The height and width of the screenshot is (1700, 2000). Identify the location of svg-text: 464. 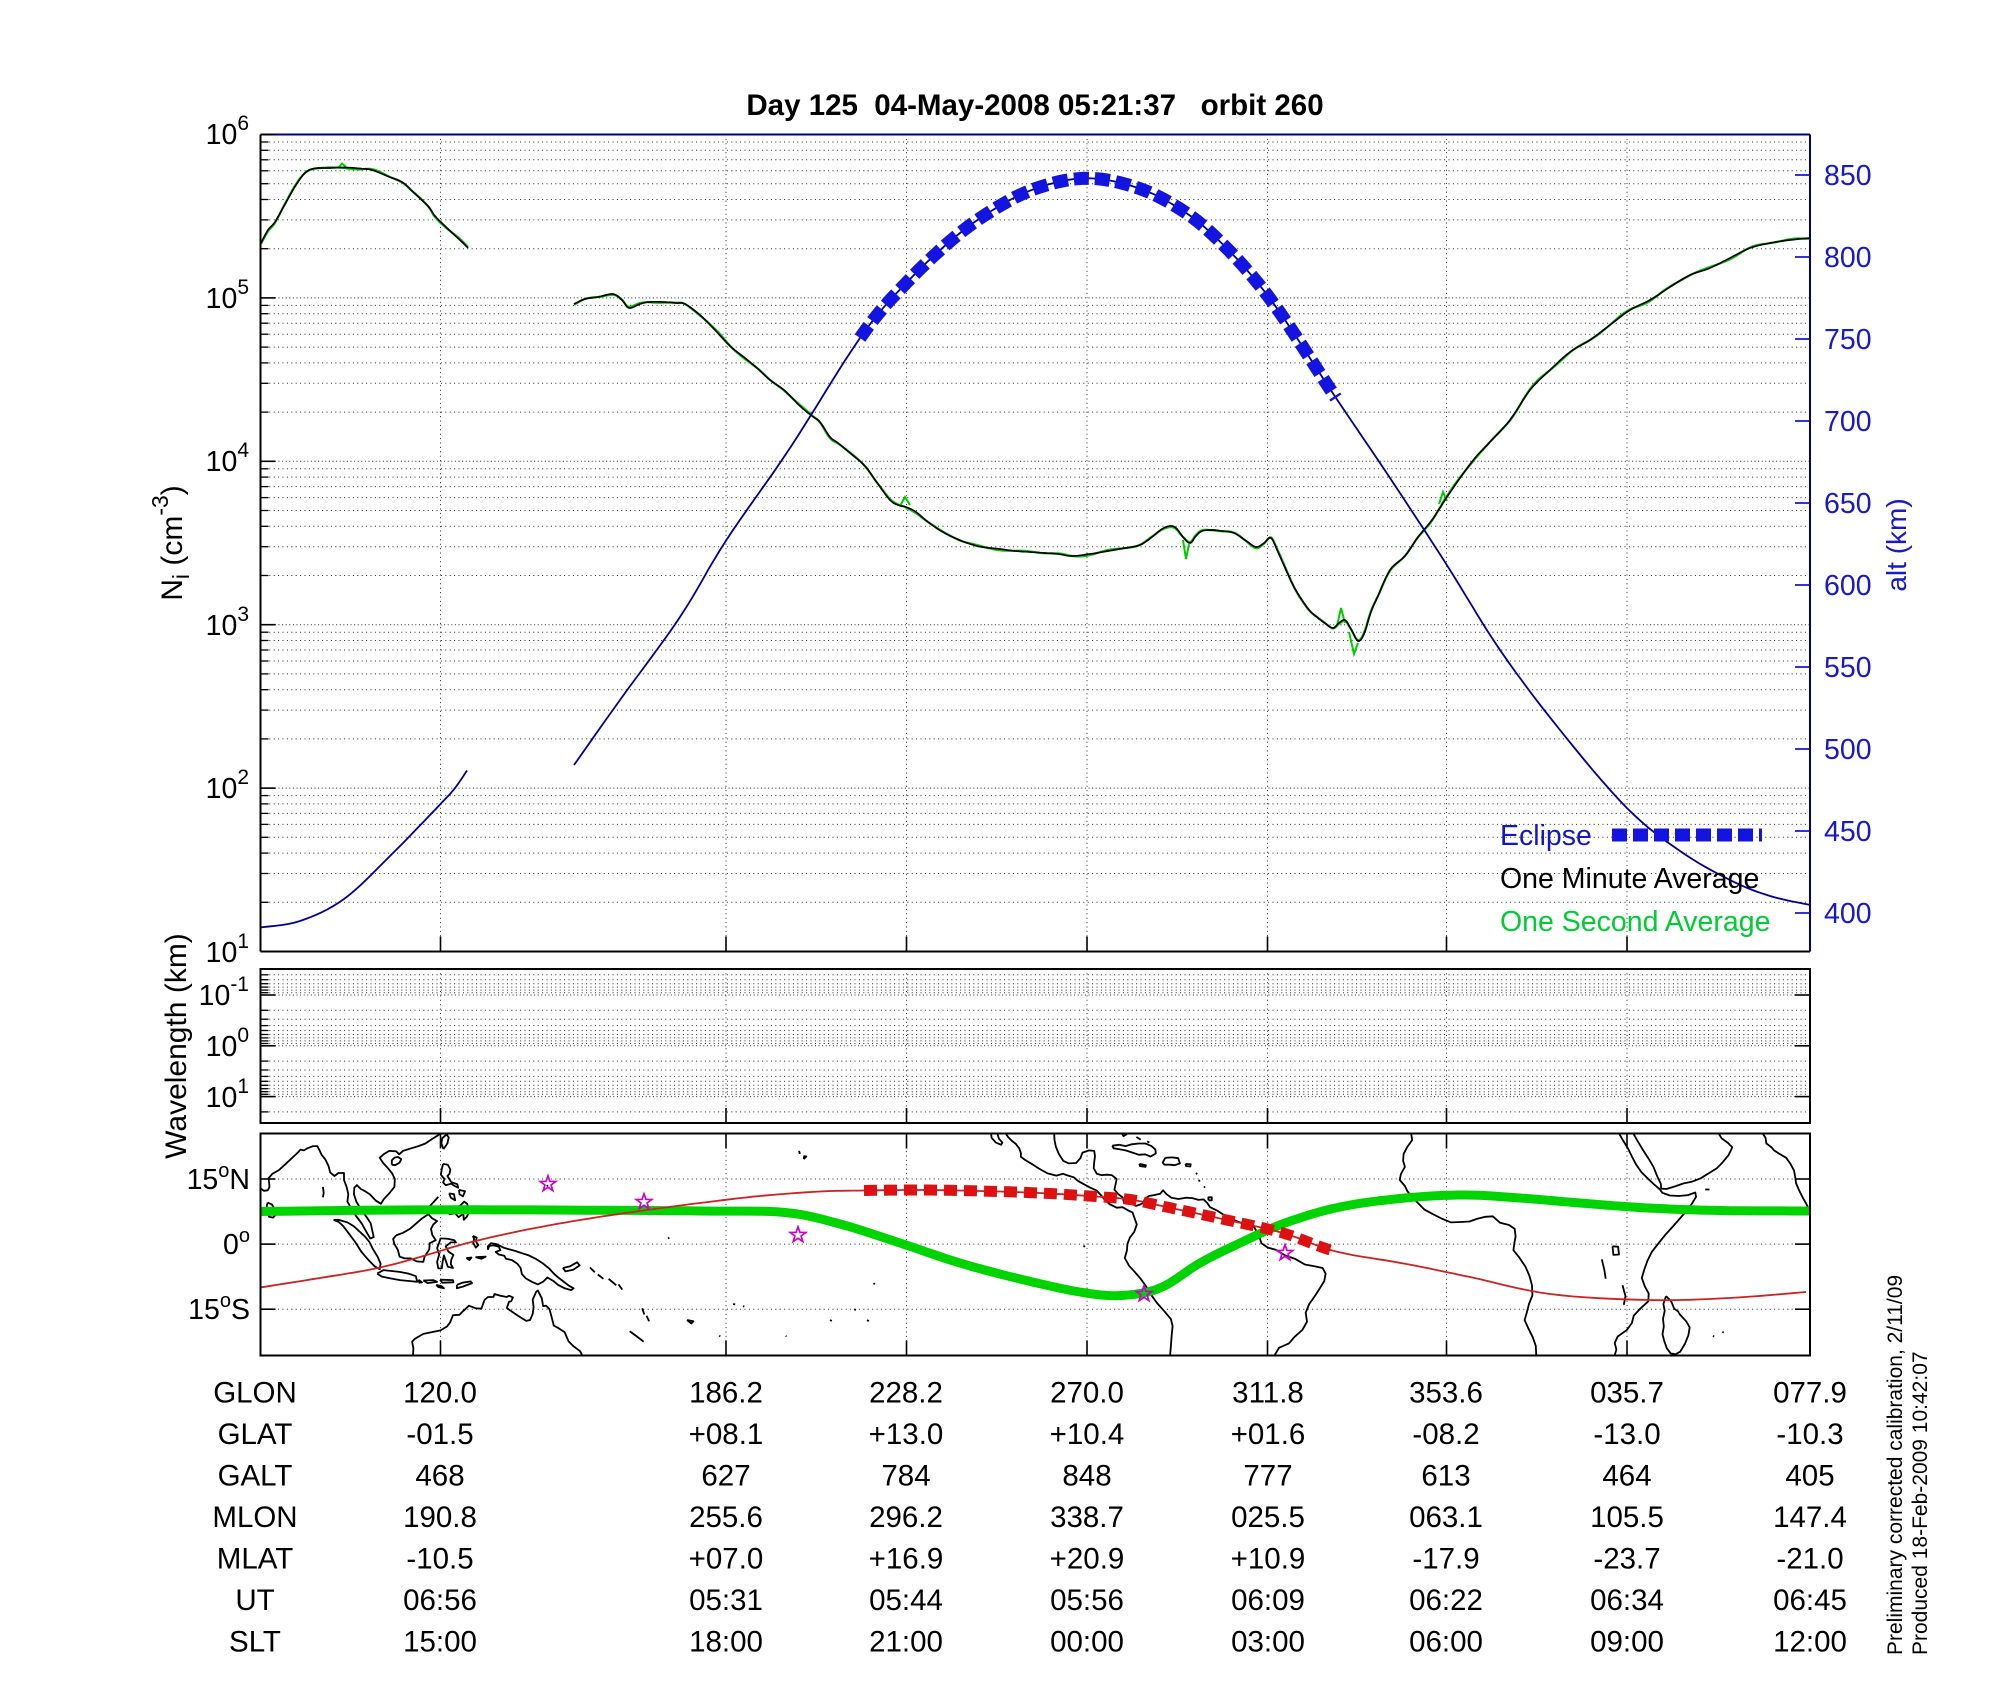
(1626, 1476).